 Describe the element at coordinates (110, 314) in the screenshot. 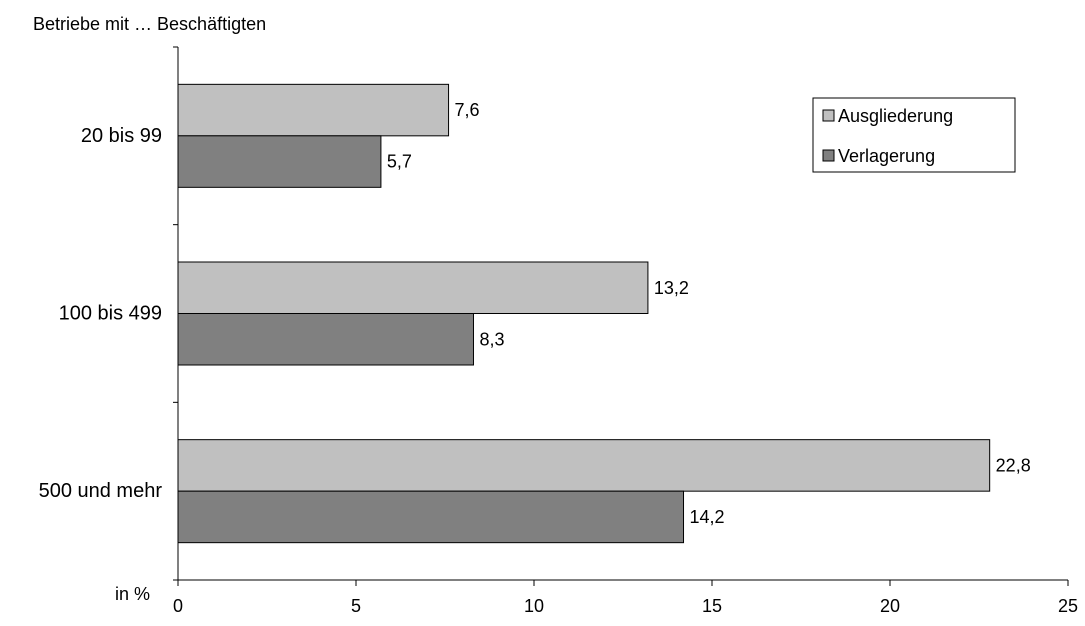

I see `category-label-100-bis-499: 100 bis 499` at that location.